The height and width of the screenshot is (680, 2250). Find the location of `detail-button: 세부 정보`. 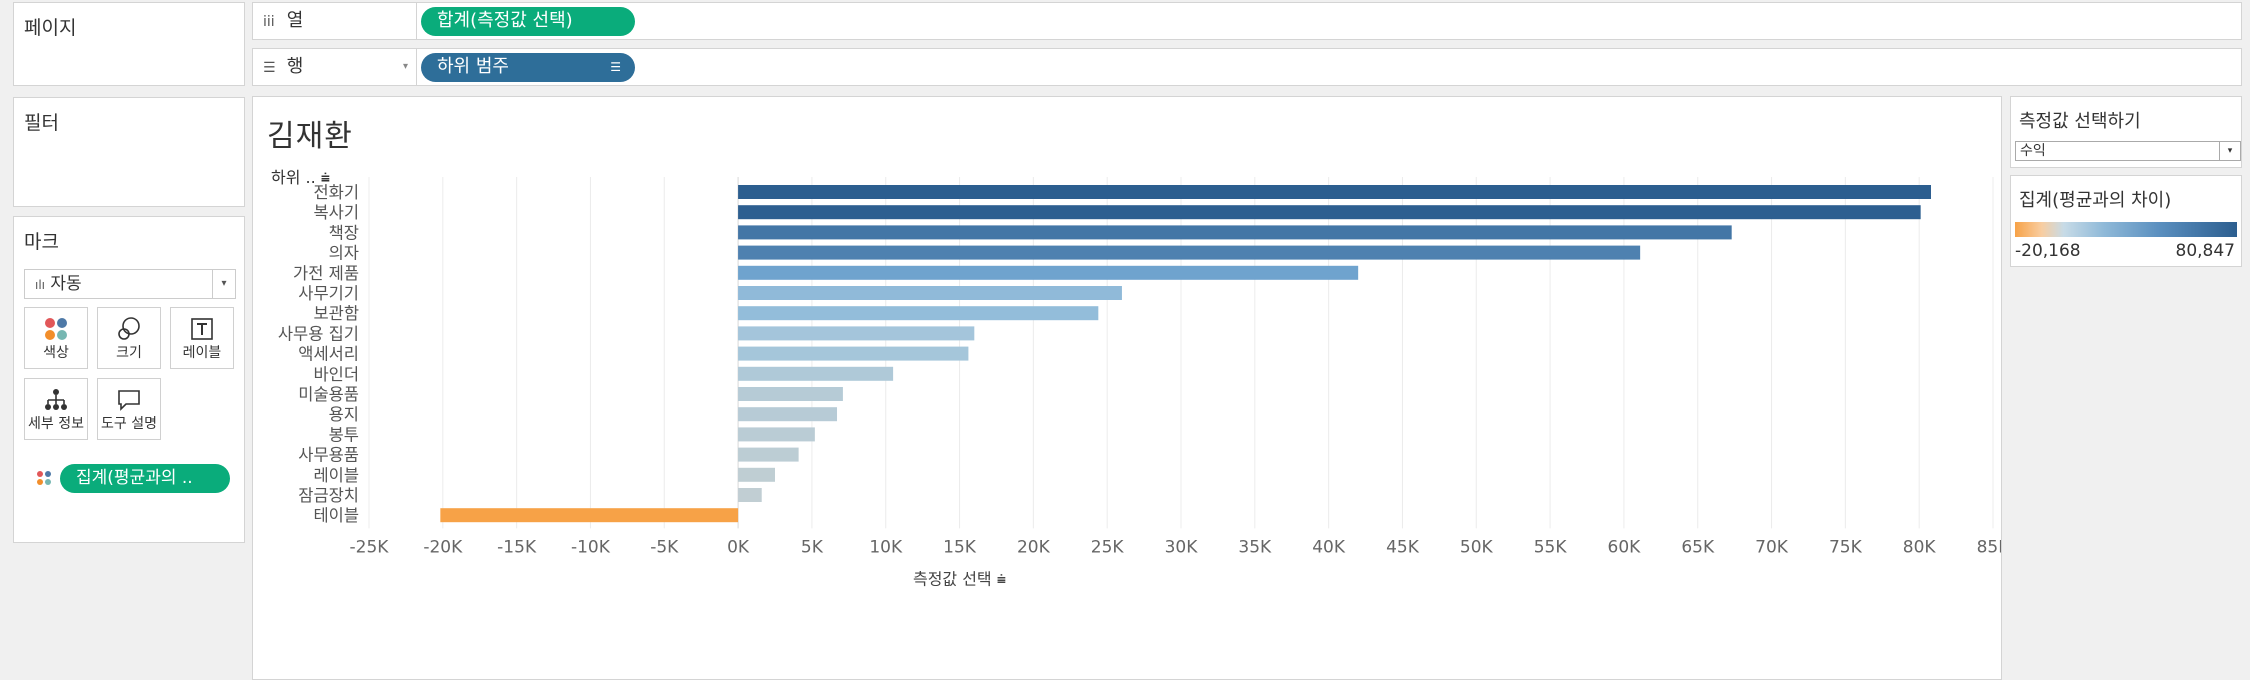

detail-button: 세부 정보 is located at coordinates (56, 409).